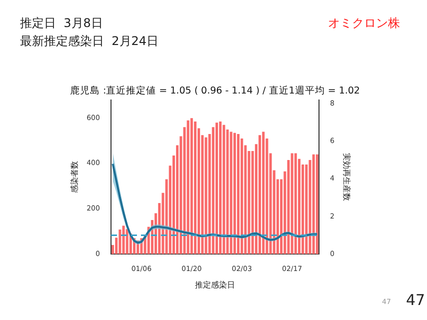  Describe the element at coordinates (364, 23) in the screenshot. I see `text: オミクロン株` at that location.